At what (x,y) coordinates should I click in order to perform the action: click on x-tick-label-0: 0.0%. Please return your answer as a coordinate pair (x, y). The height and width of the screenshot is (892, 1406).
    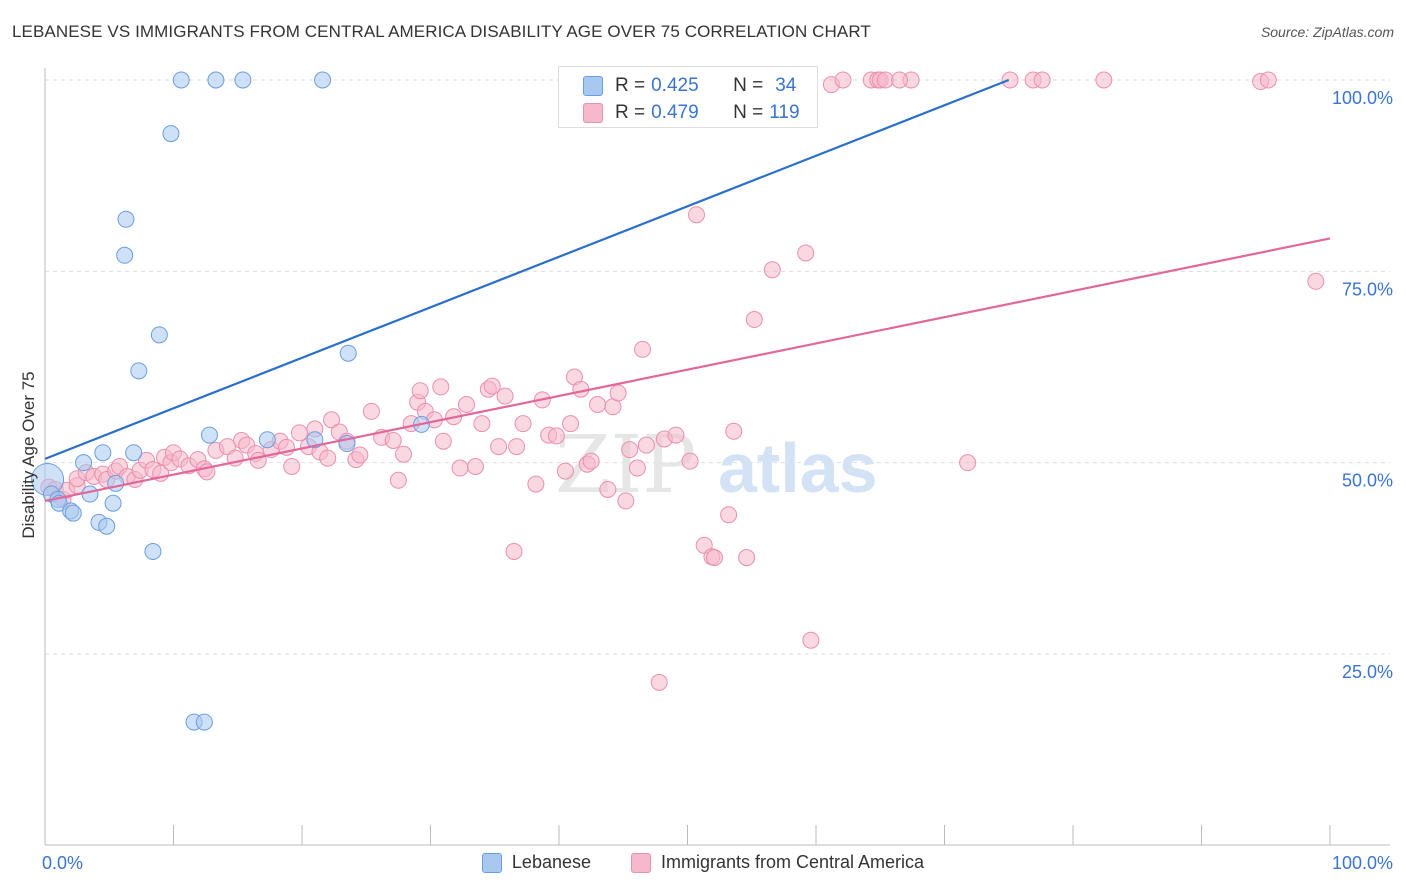
    Looking at the image, I should click on (62, 863).